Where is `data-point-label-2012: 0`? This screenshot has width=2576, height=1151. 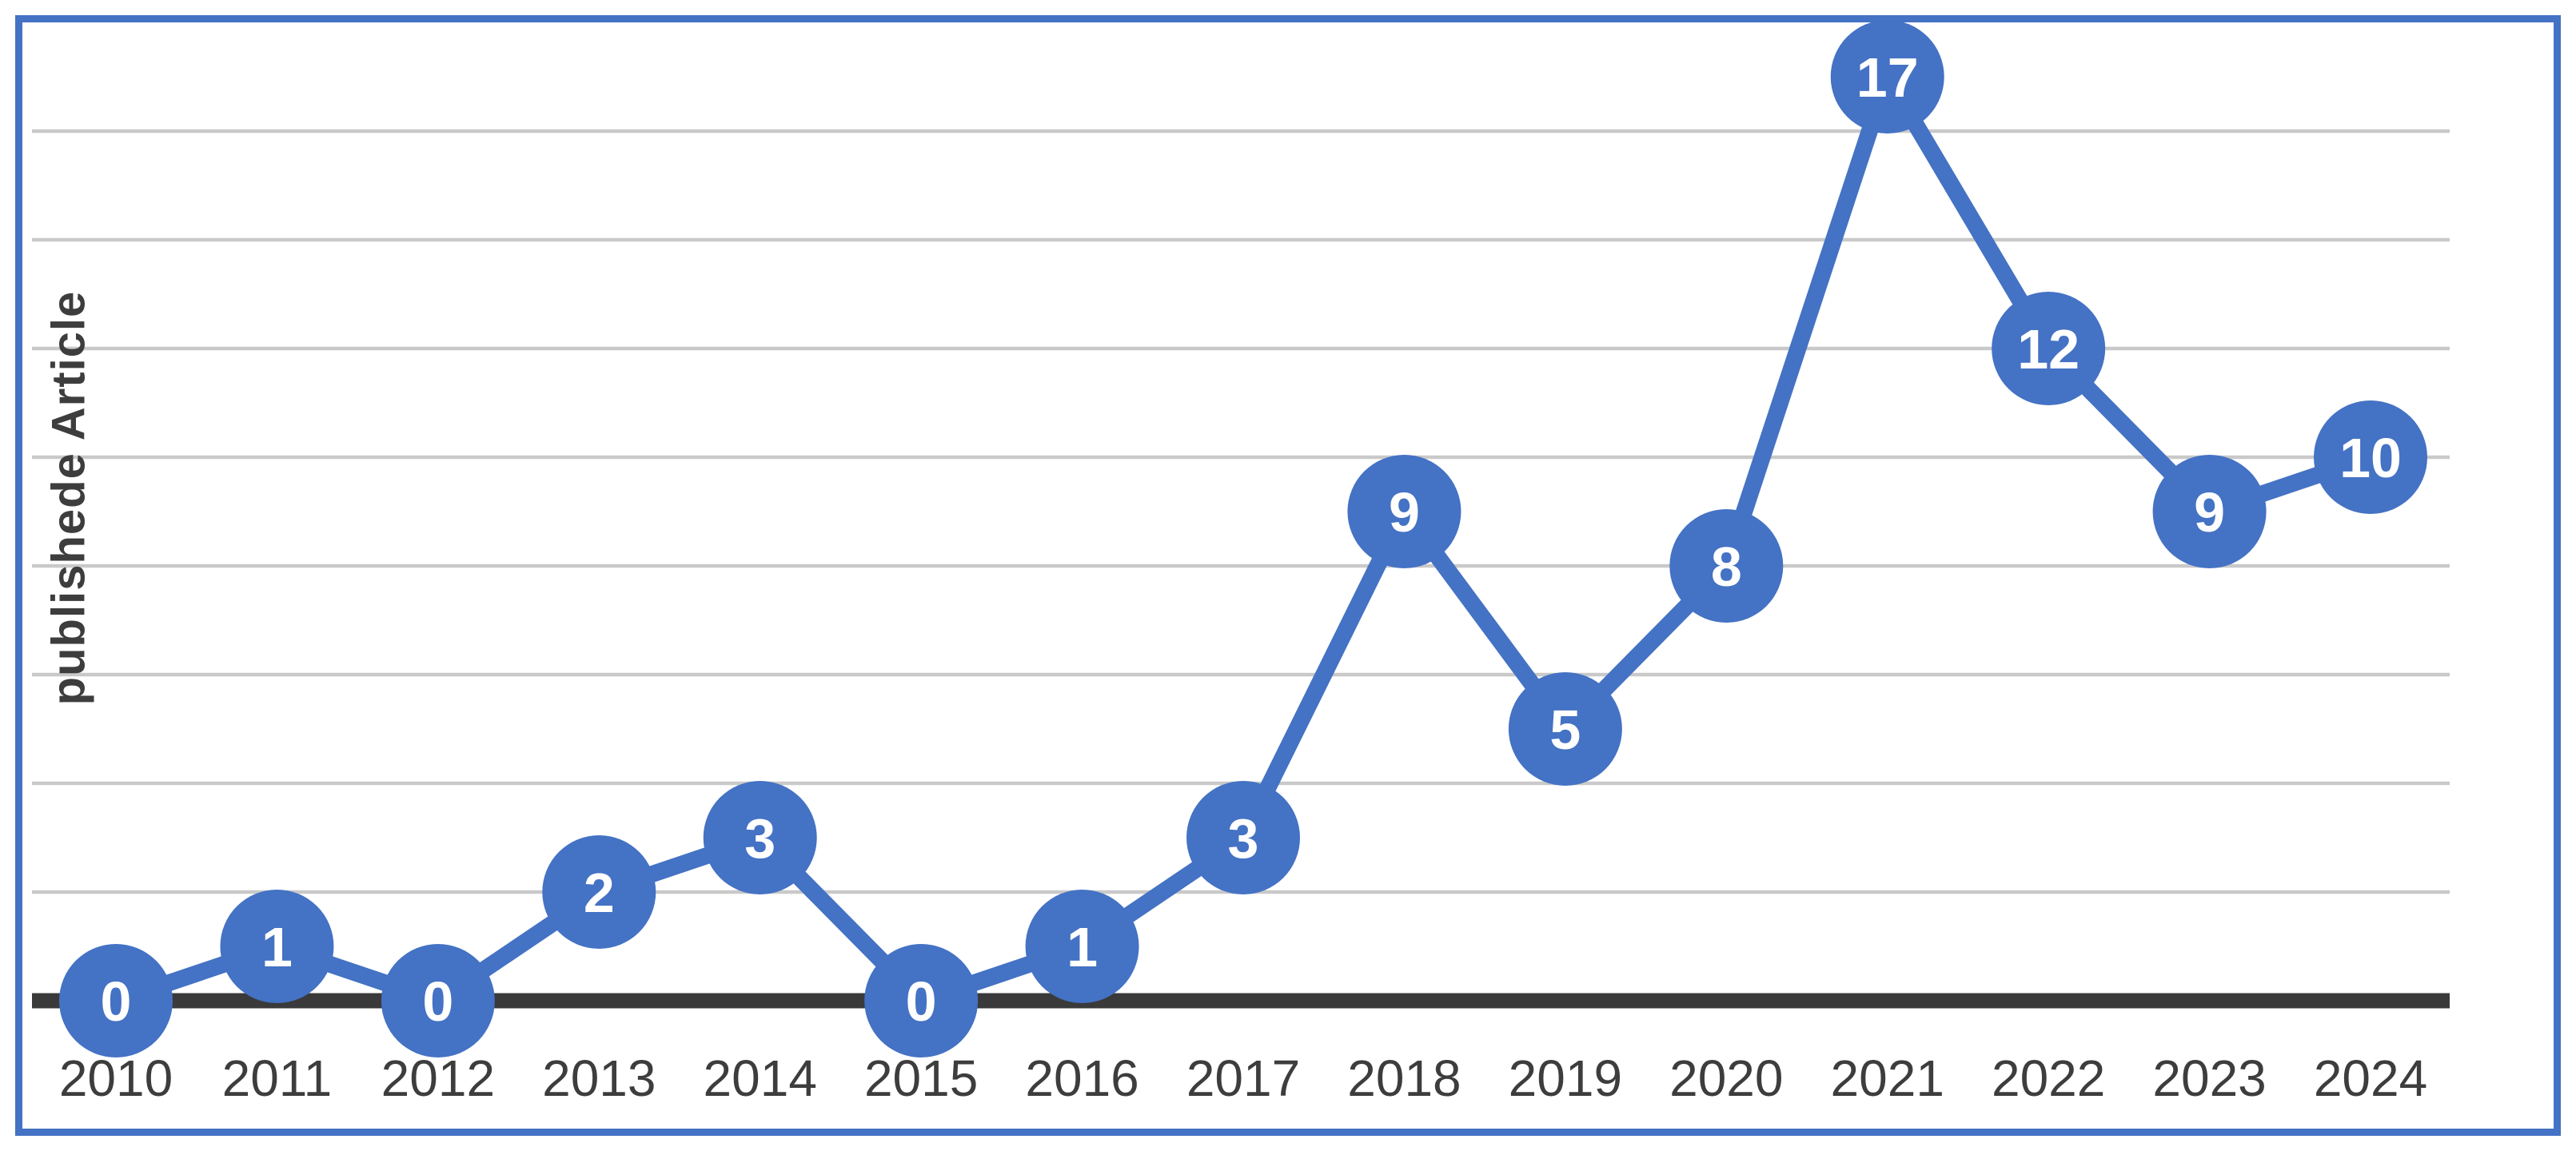 data-point-label-2012: 0 is located at coordinates (438, 1002).